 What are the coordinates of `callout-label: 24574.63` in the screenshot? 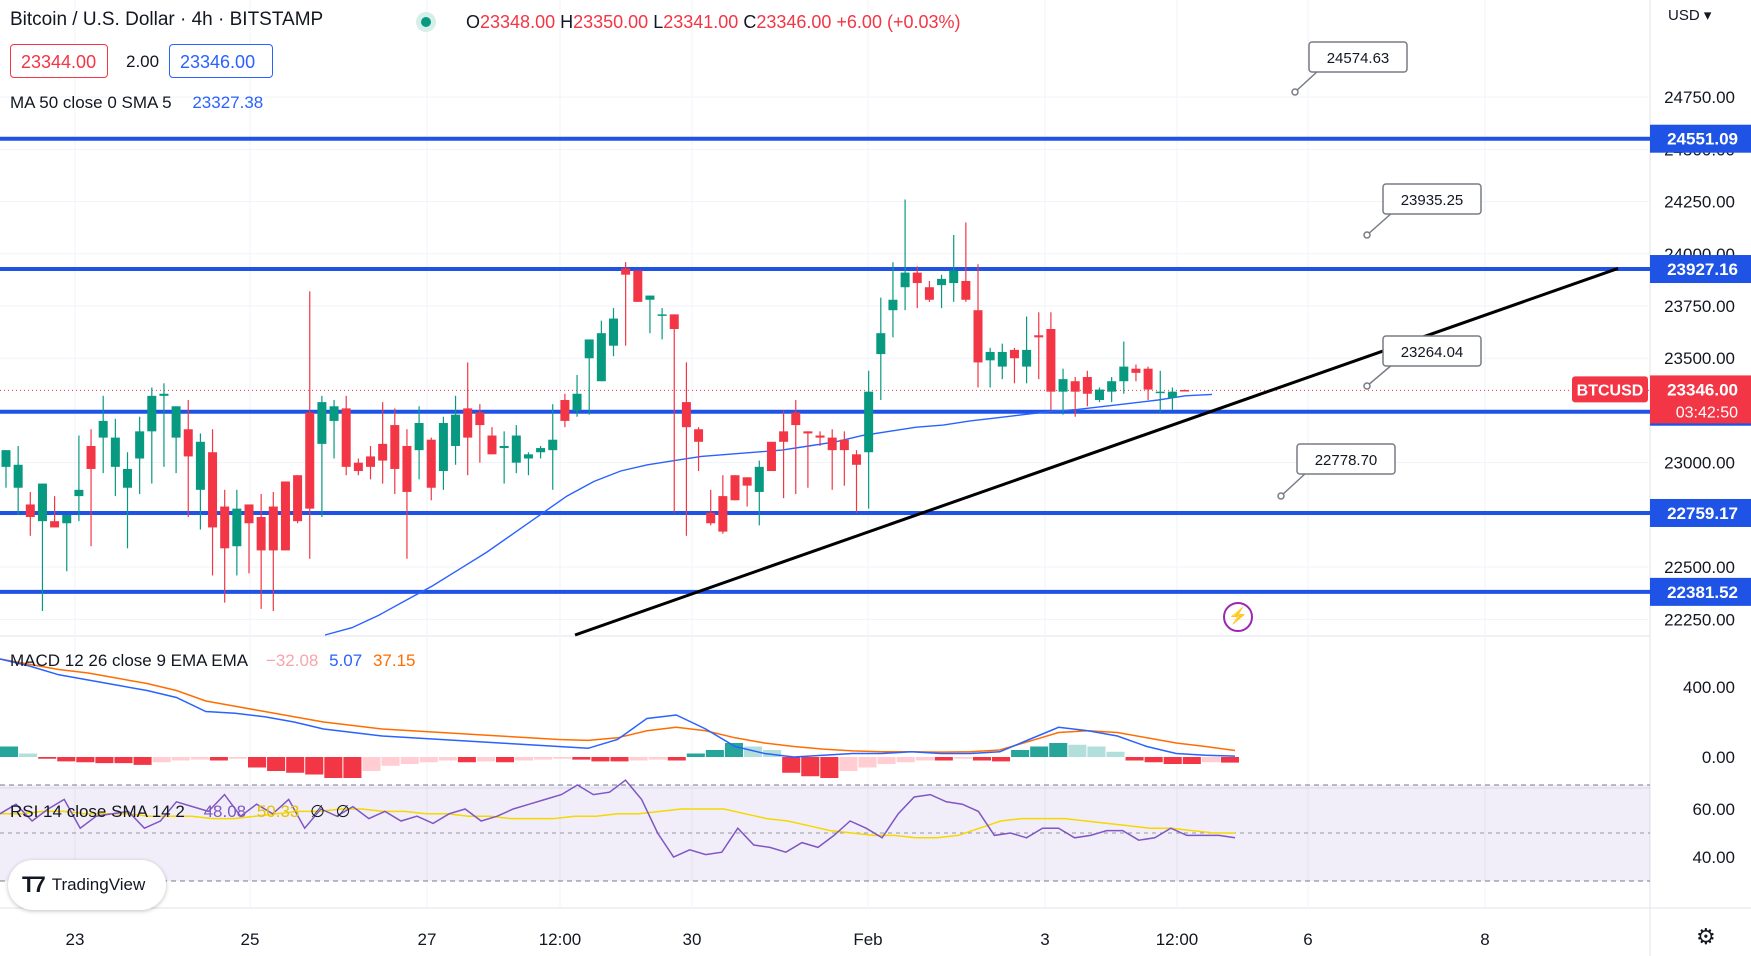 It's located at (1358, 58).